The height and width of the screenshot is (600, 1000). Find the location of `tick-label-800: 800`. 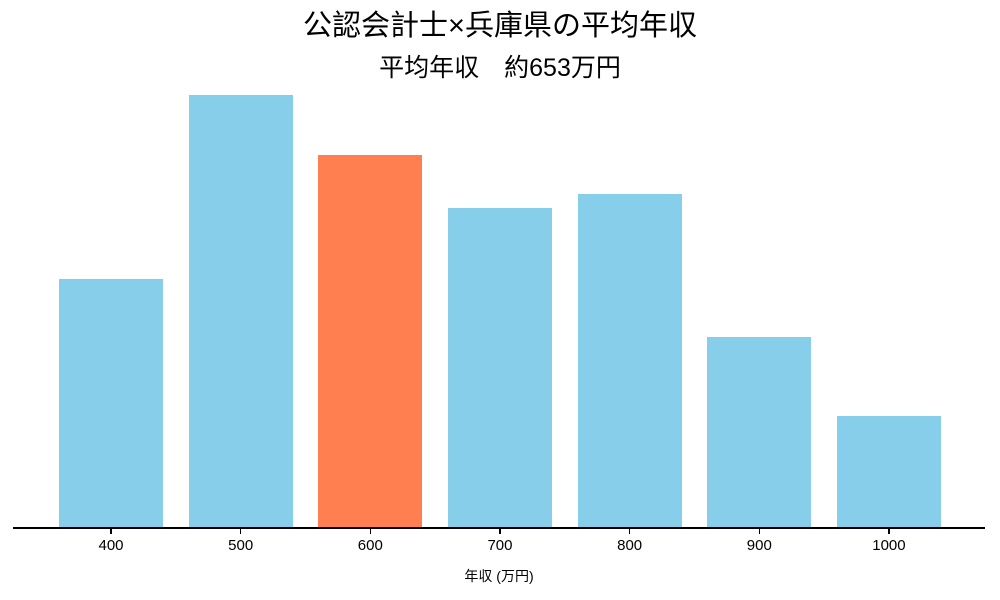

tick-label-800: 800 is located at coordinates (630, 545).